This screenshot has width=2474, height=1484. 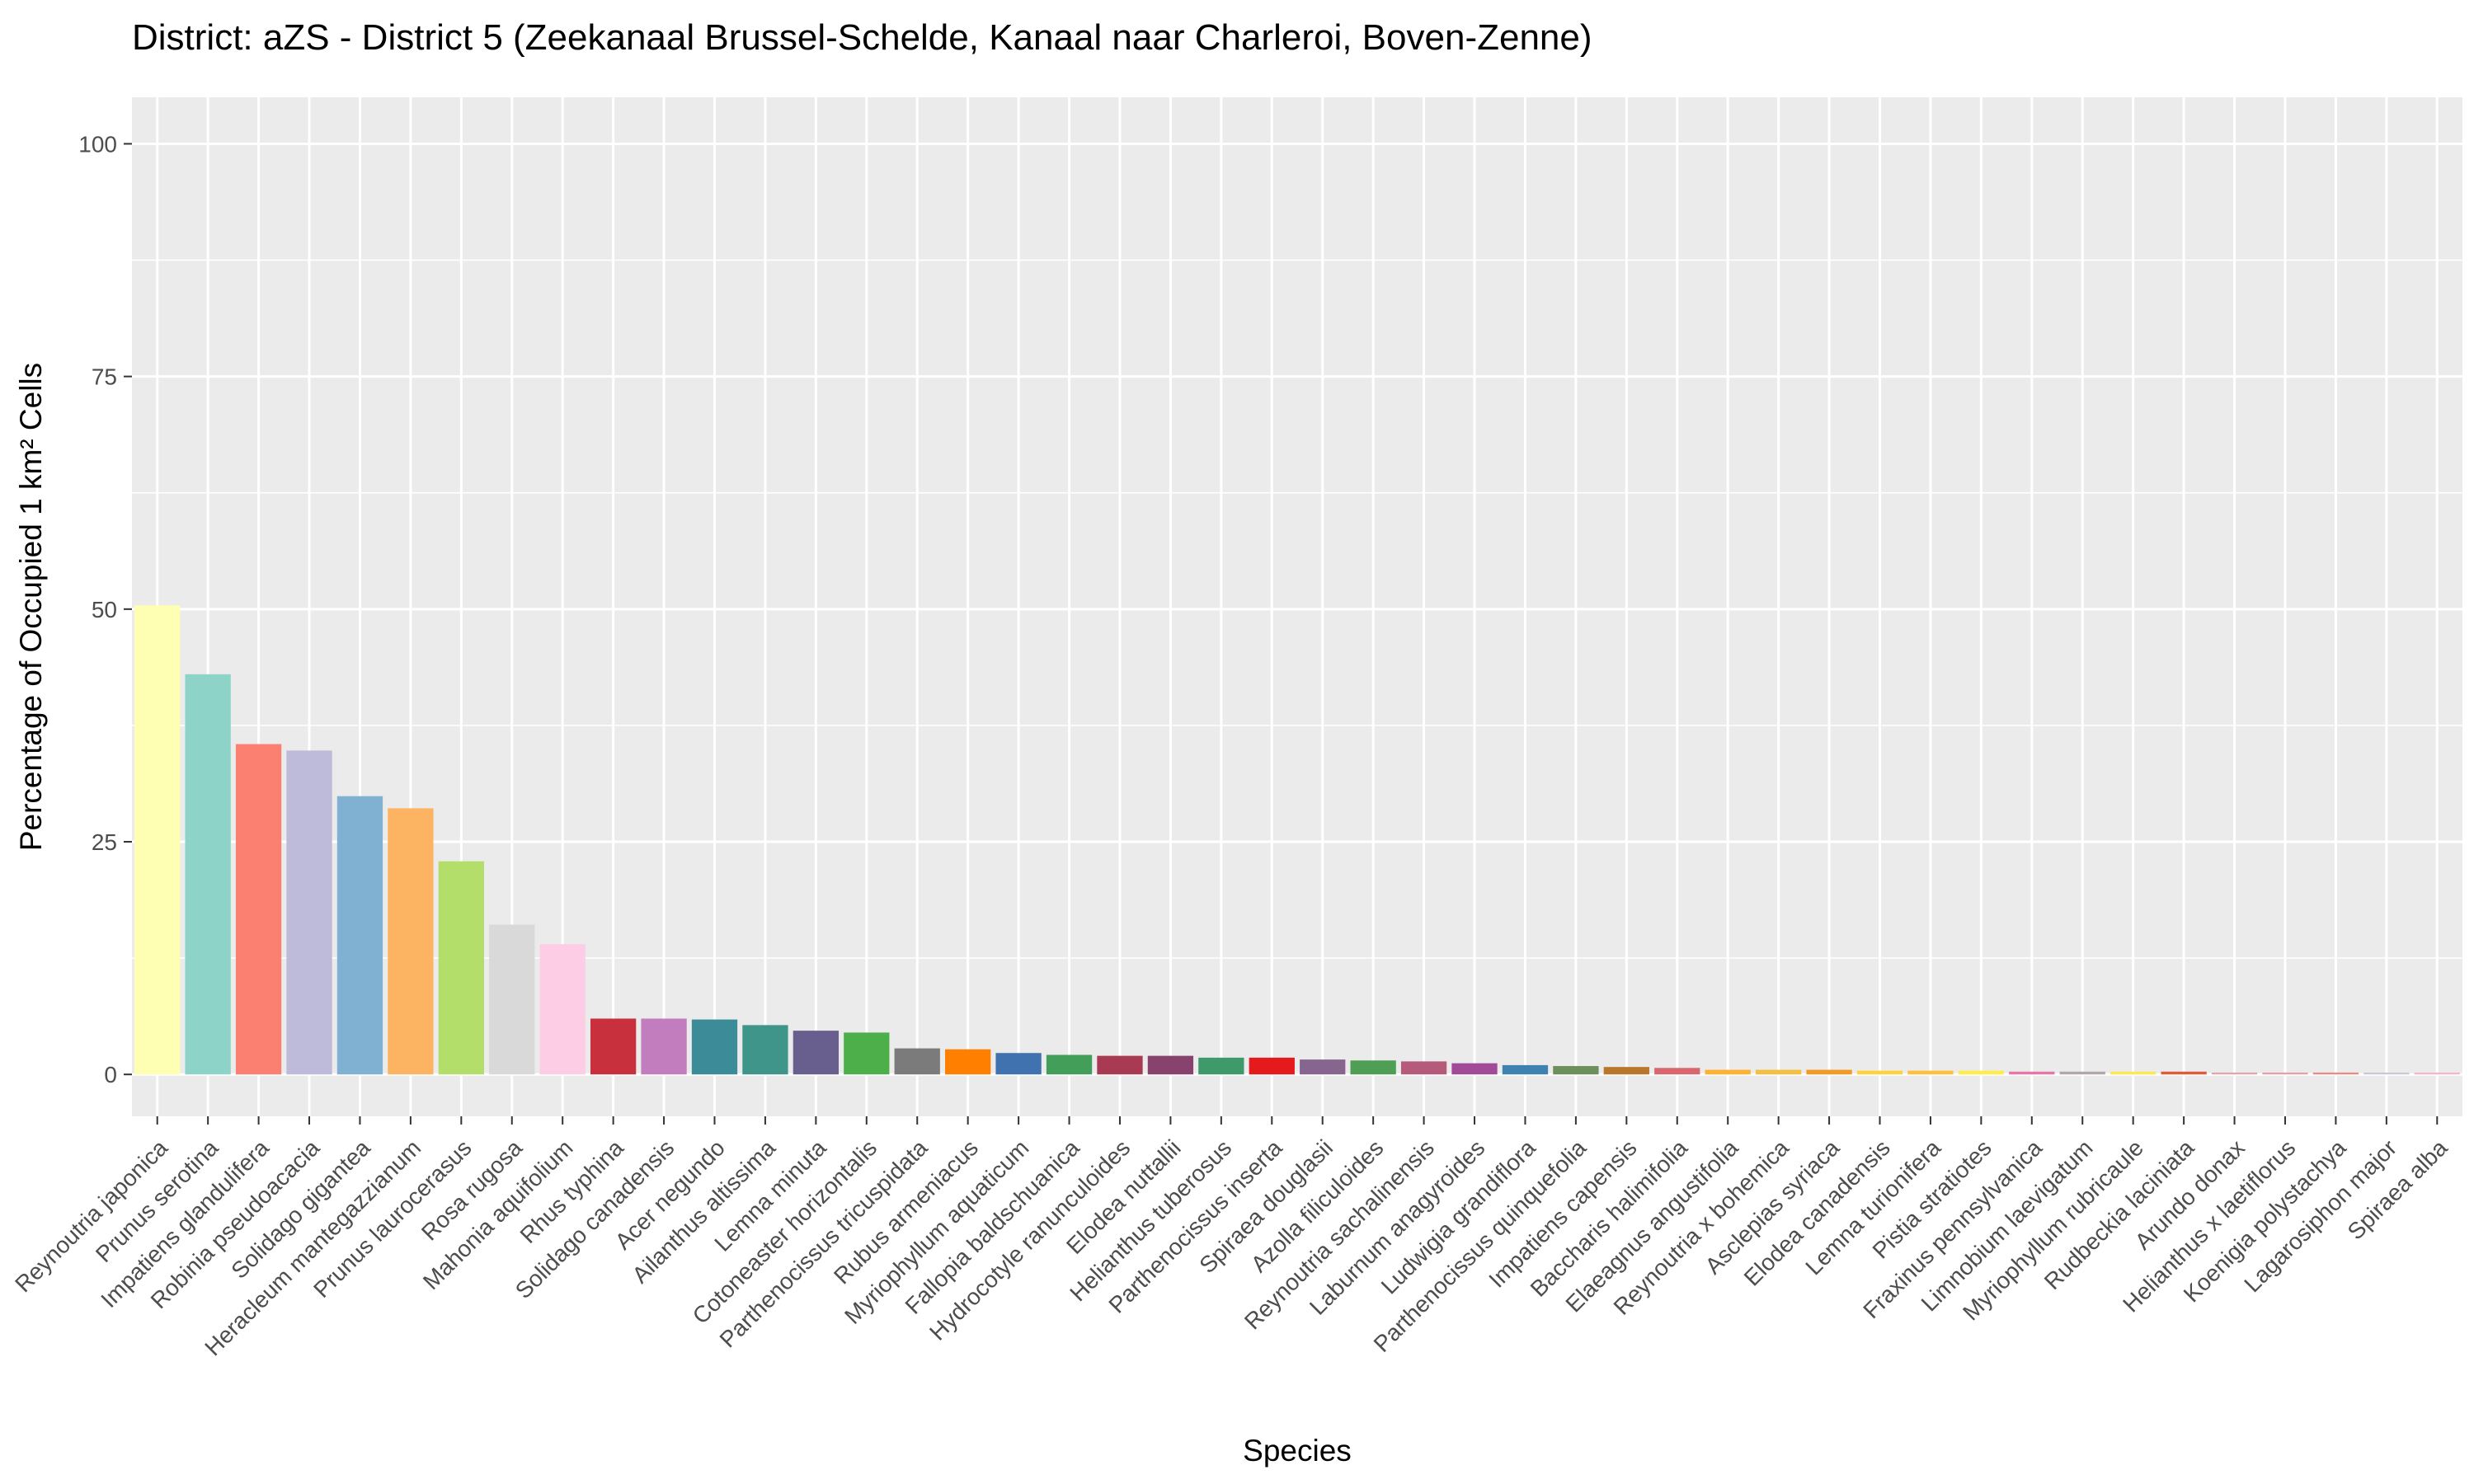 What do you see at coordinates (104, 842) in the screenshot?
I see `y-tick-label: 25` at bounding box center [104, 842].